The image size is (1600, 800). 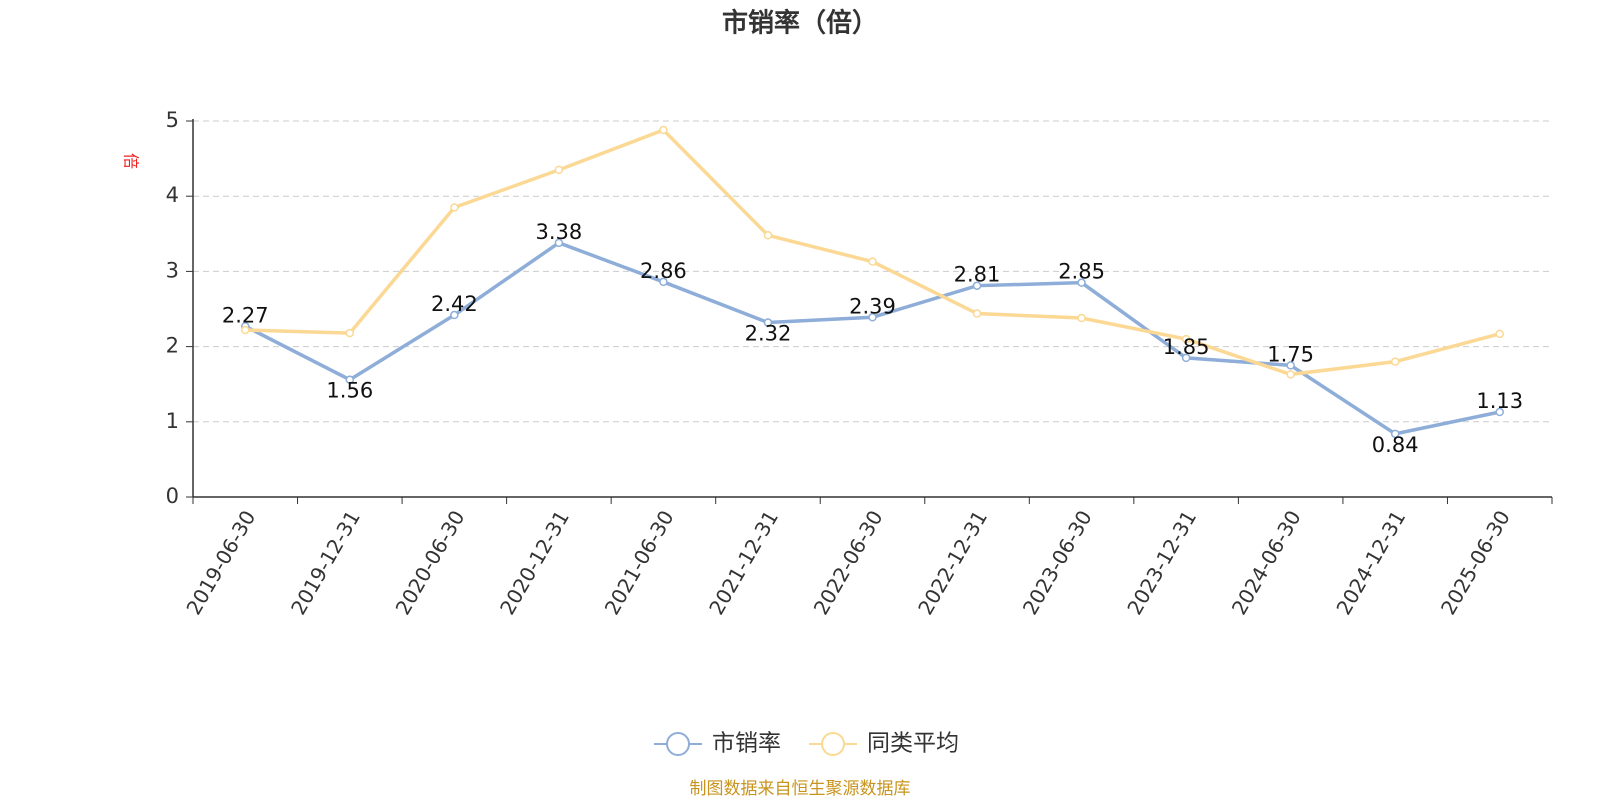 What do you see at coordinates (639, 562) in the screenshot?
I see `x-tick-label: 2021-06-30` at bounding box center [639, 562].